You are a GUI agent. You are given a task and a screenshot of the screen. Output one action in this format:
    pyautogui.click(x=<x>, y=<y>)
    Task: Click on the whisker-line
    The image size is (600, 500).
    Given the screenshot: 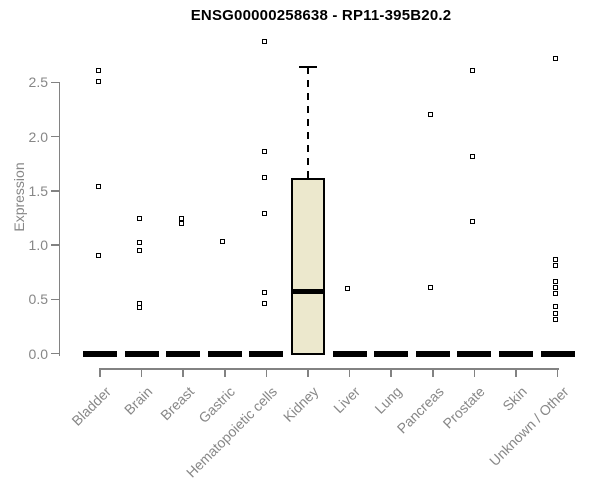 What is the action you would take?
    pyautogui.click(x=308, y=122)
    